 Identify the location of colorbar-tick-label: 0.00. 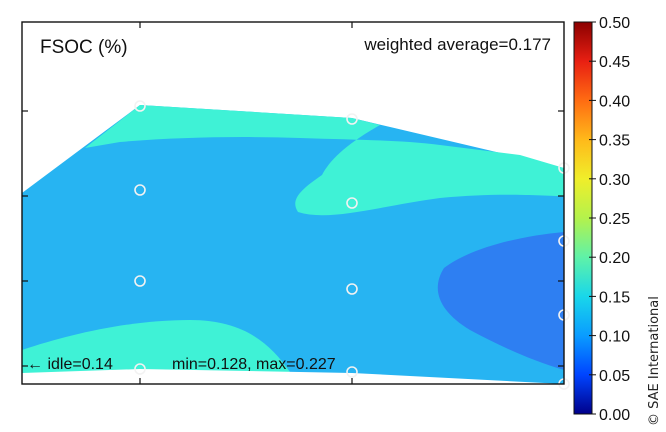
(614, 415).